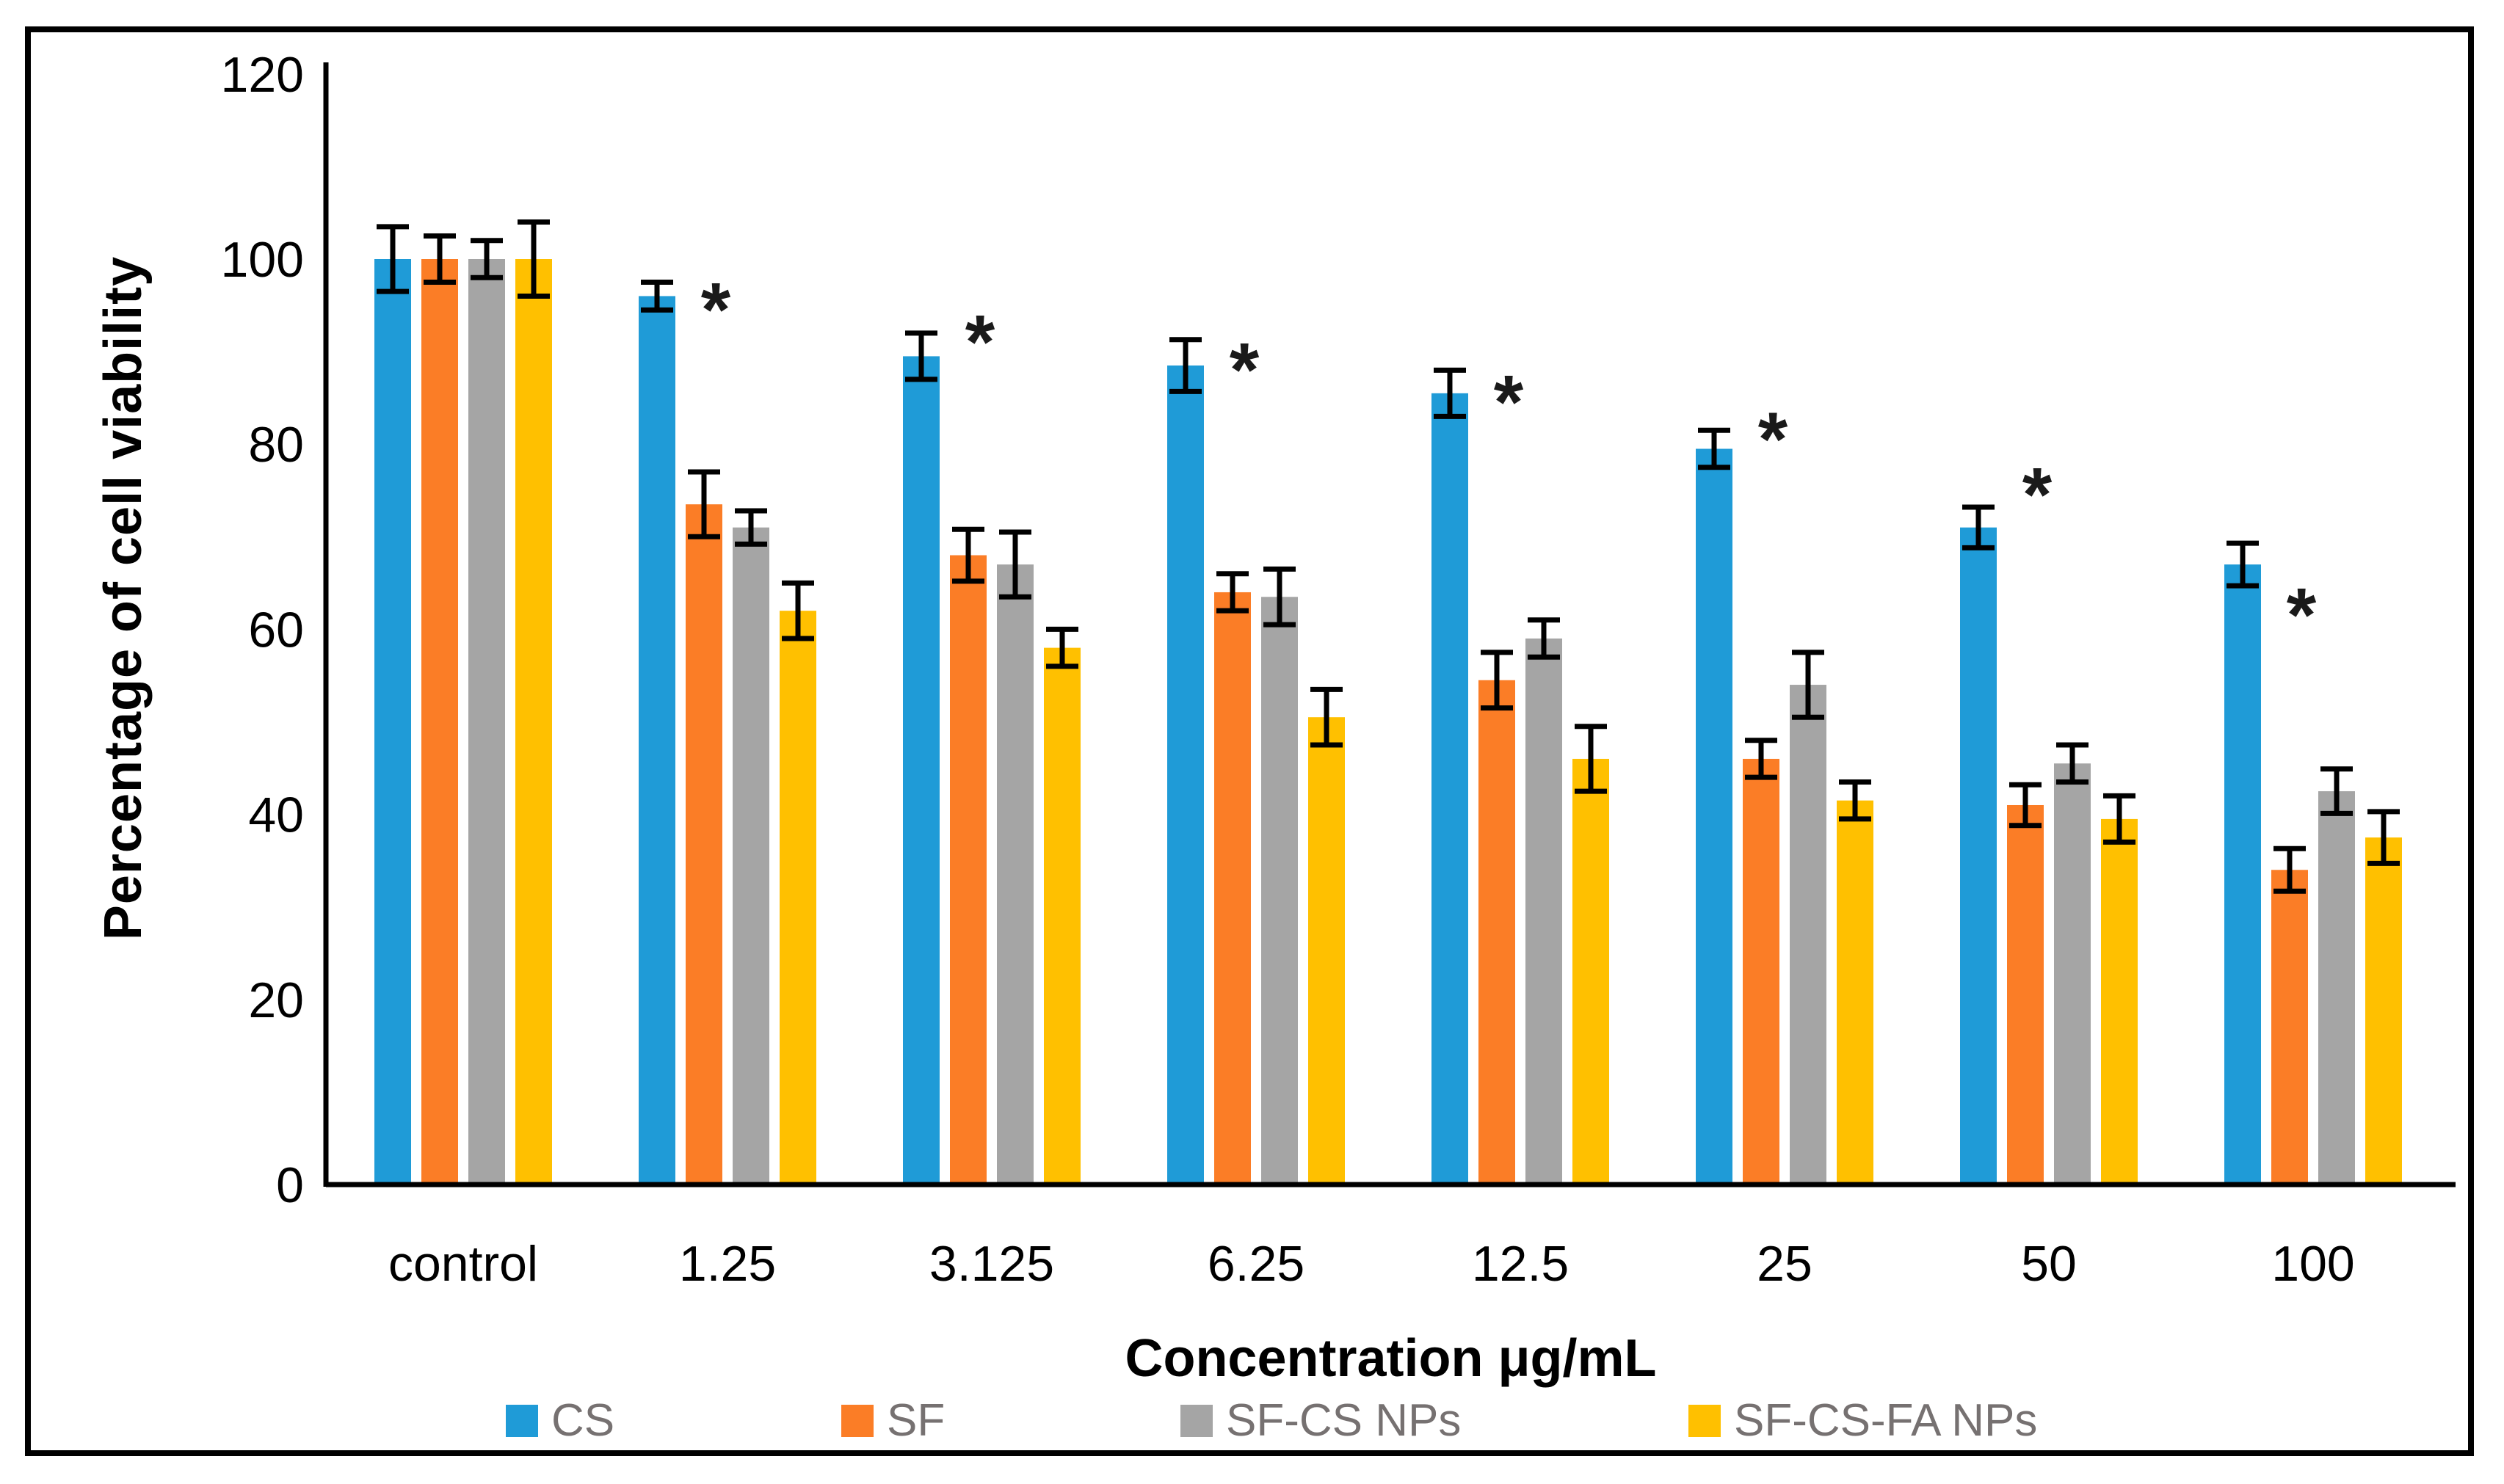 This screenshot has height=1484, width=2504. I want to click on x-tick-label-1.25: 1.25, so click(728, 1264).